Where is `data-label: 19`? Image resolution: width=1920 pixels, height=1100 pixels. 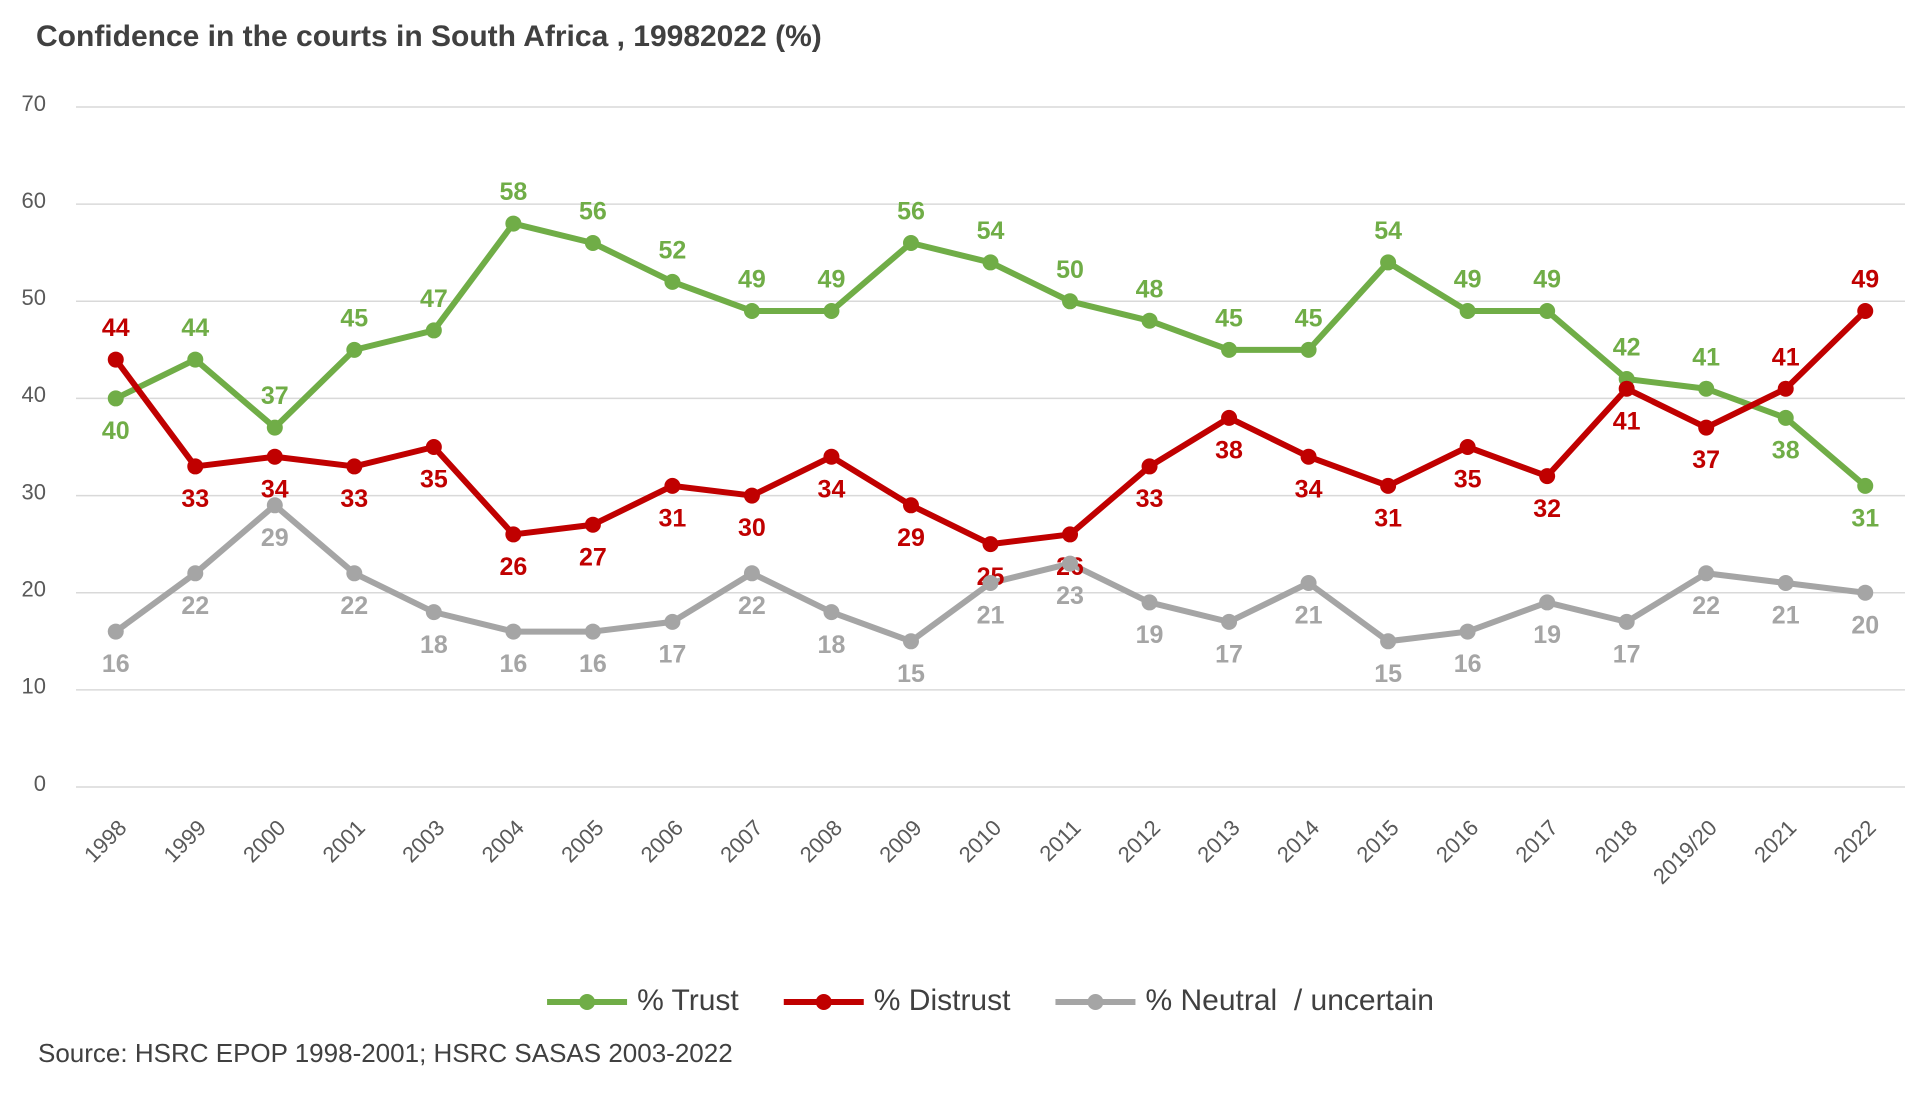 data-label: 19 is located at coordinates (1150, 635).